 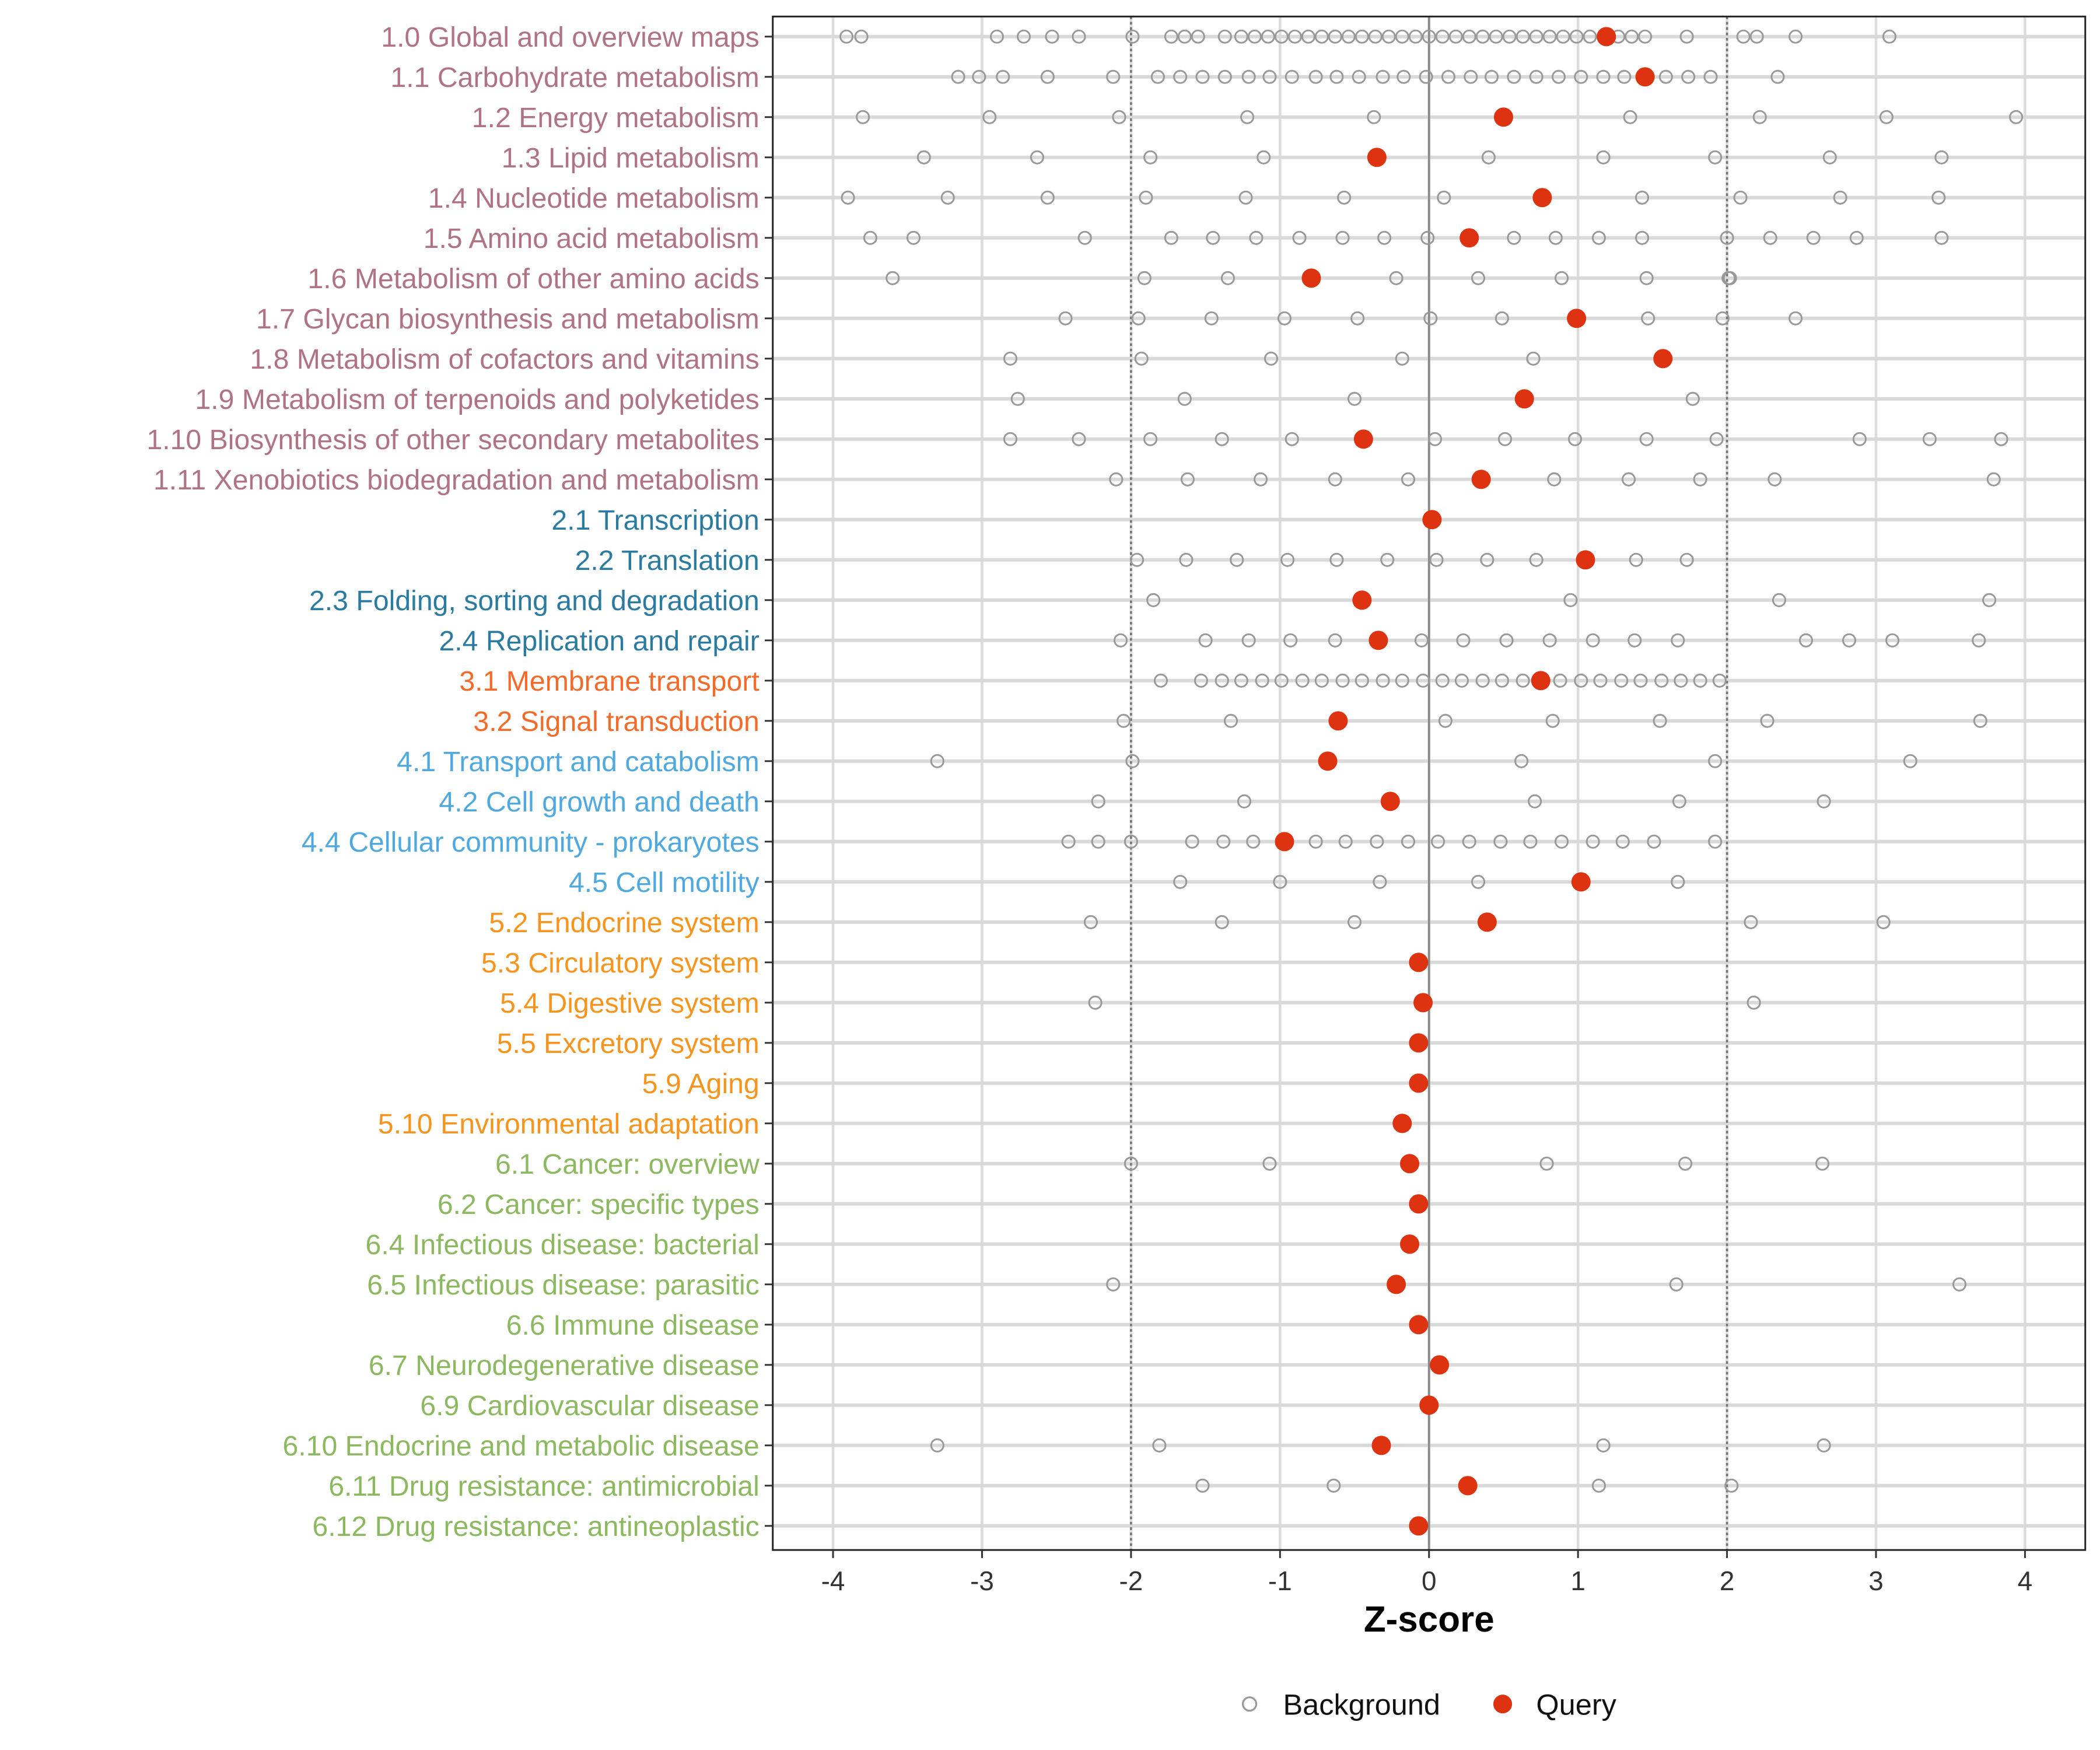 I want to click on category-label: 6.6 Immune disease, so click(x=633, y=1325).